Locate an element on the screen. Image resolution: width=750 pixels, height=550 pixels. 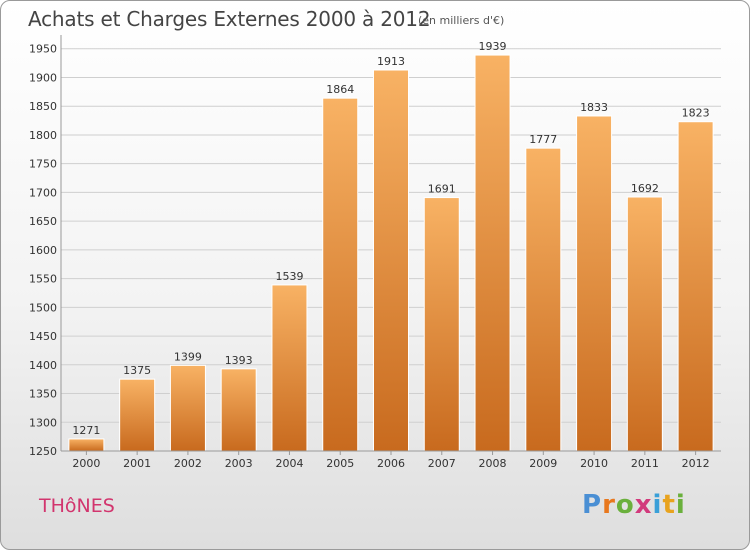
y-tick-label: 1900 is located at coordinates (43, 77).